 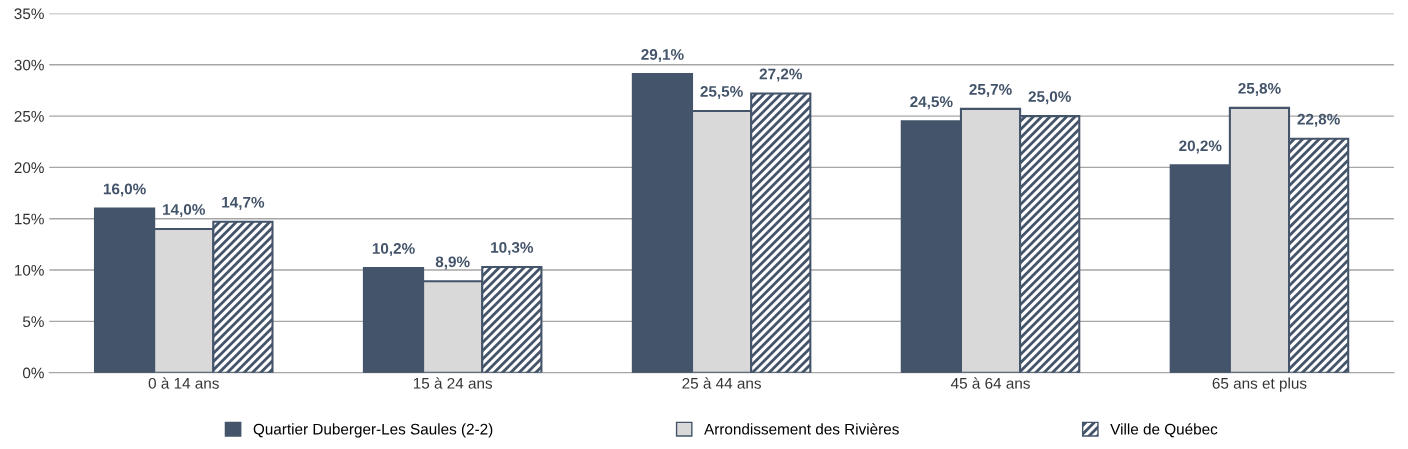 I want to click on data-label: 14,0%, so click(x=184, y=211).